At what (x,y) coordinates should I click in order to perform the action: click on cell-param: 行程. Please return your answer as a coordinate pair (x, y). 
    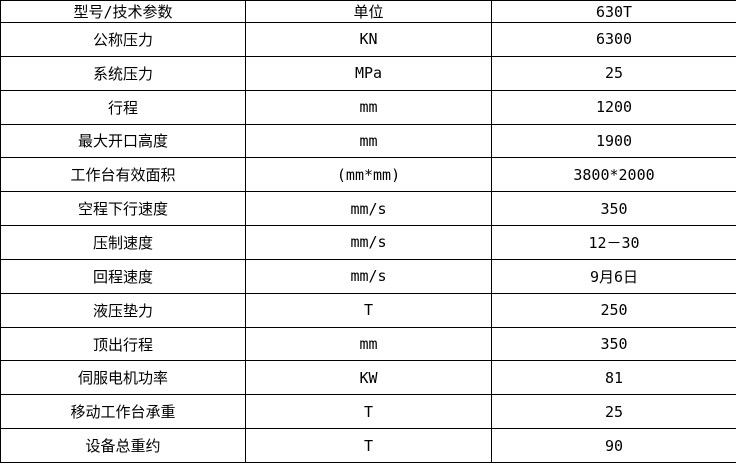
    Looking at the image, I should click on (123, 107).